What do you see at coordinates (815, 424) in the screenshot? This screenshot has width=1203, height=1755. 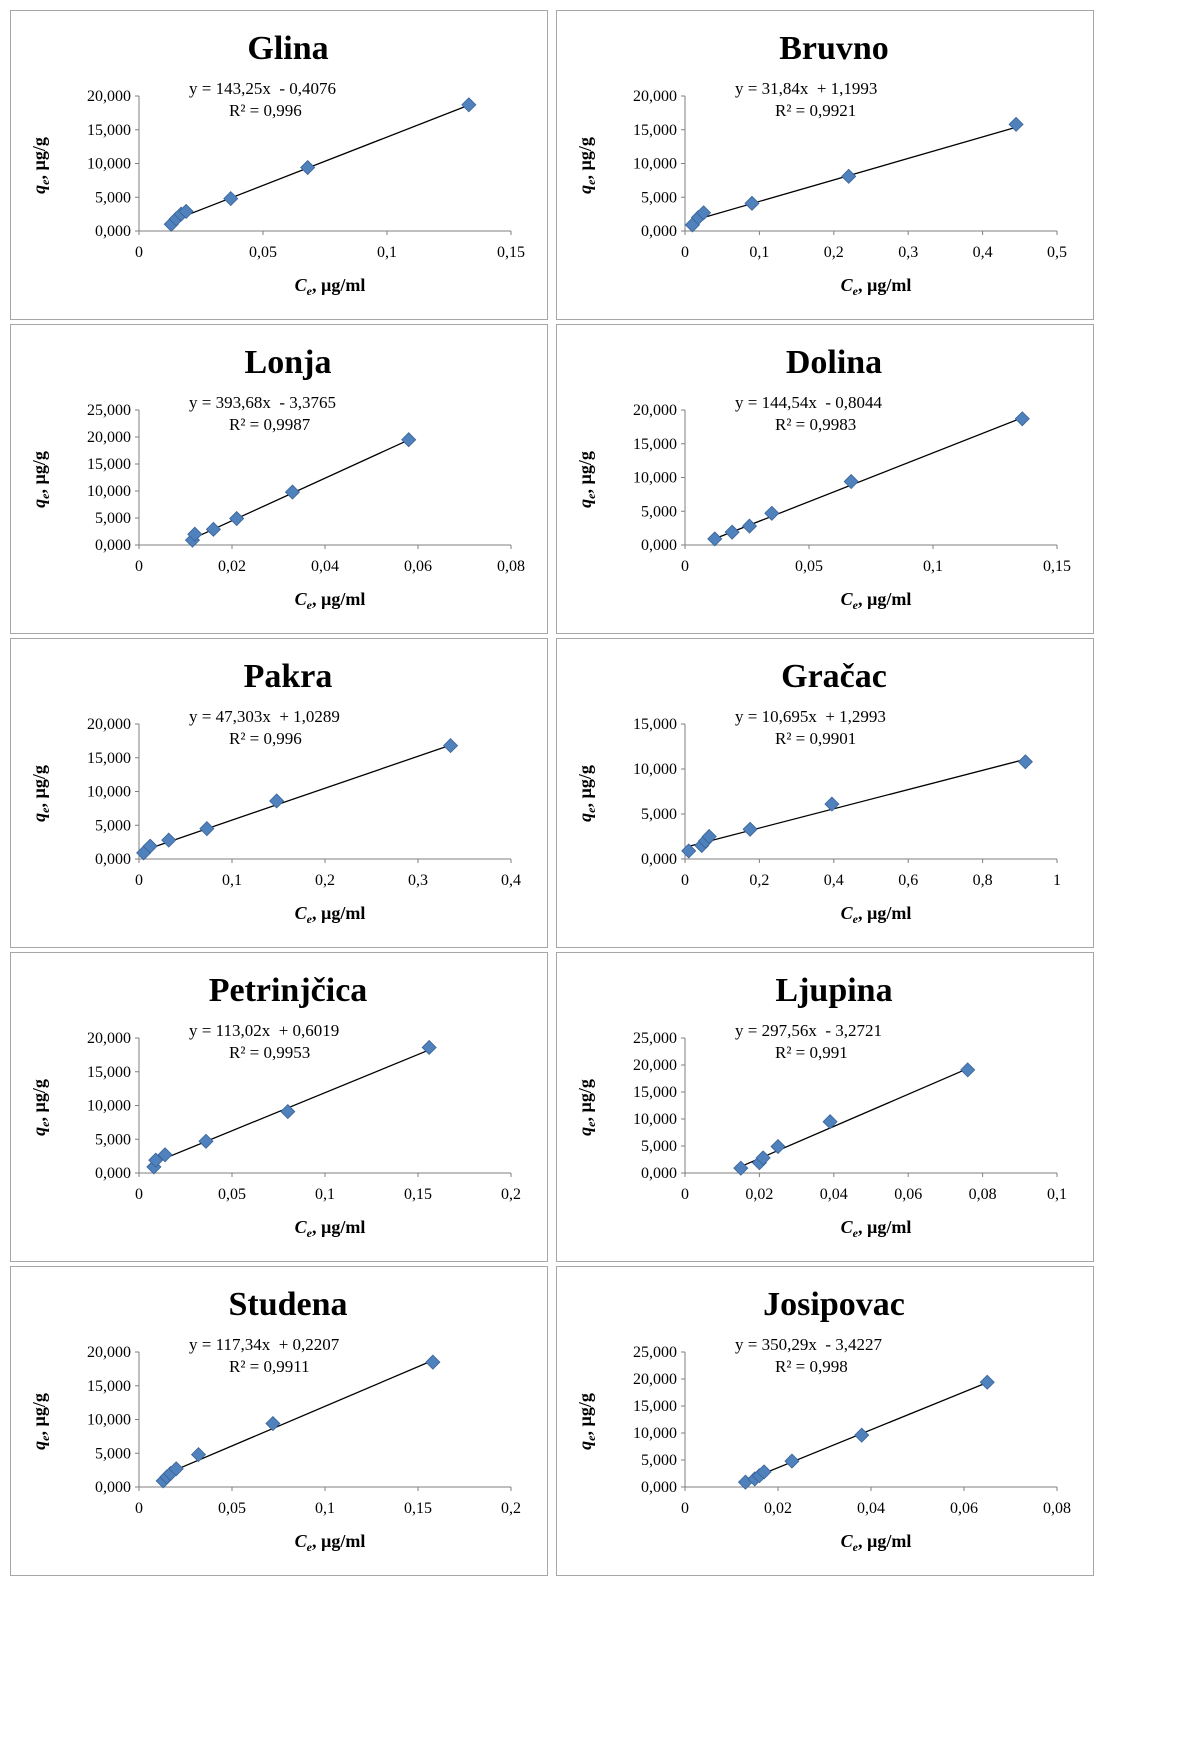 I see `r-squared-label: R² = 0,9983` at bounding box center [815, 424].